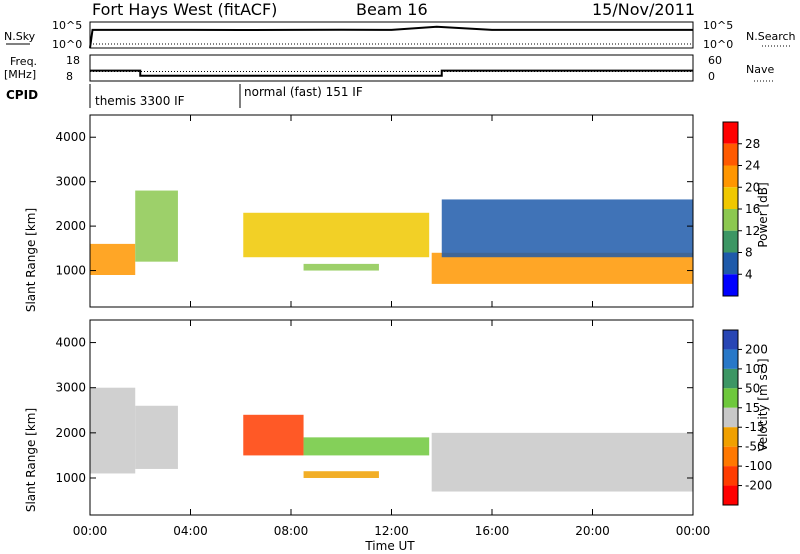 Image resolution: width=800 pixels, height=554 pixels. Describe the element at coordinates (752, 408) in the screenshot. I see `colorbar-tick: 15` at that location.